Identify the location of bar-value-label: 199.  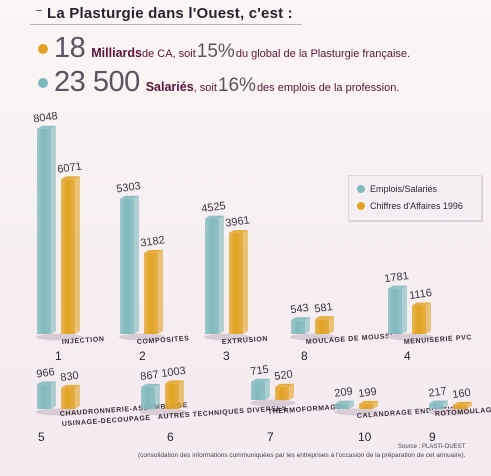
(368, 393).